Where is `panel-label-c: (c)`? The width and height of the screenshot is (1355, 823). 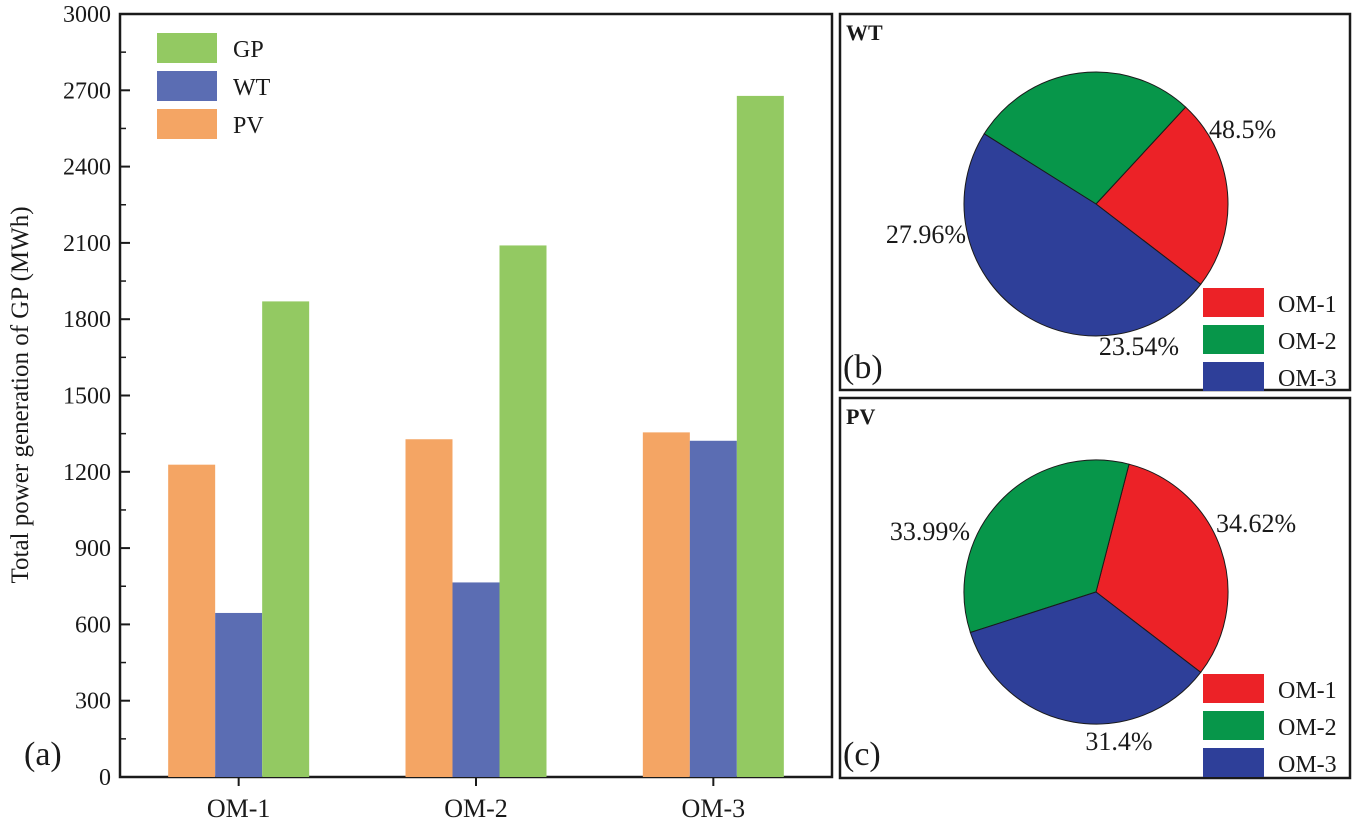 panel-label-c: (c) is located at coordinates (862, 754).